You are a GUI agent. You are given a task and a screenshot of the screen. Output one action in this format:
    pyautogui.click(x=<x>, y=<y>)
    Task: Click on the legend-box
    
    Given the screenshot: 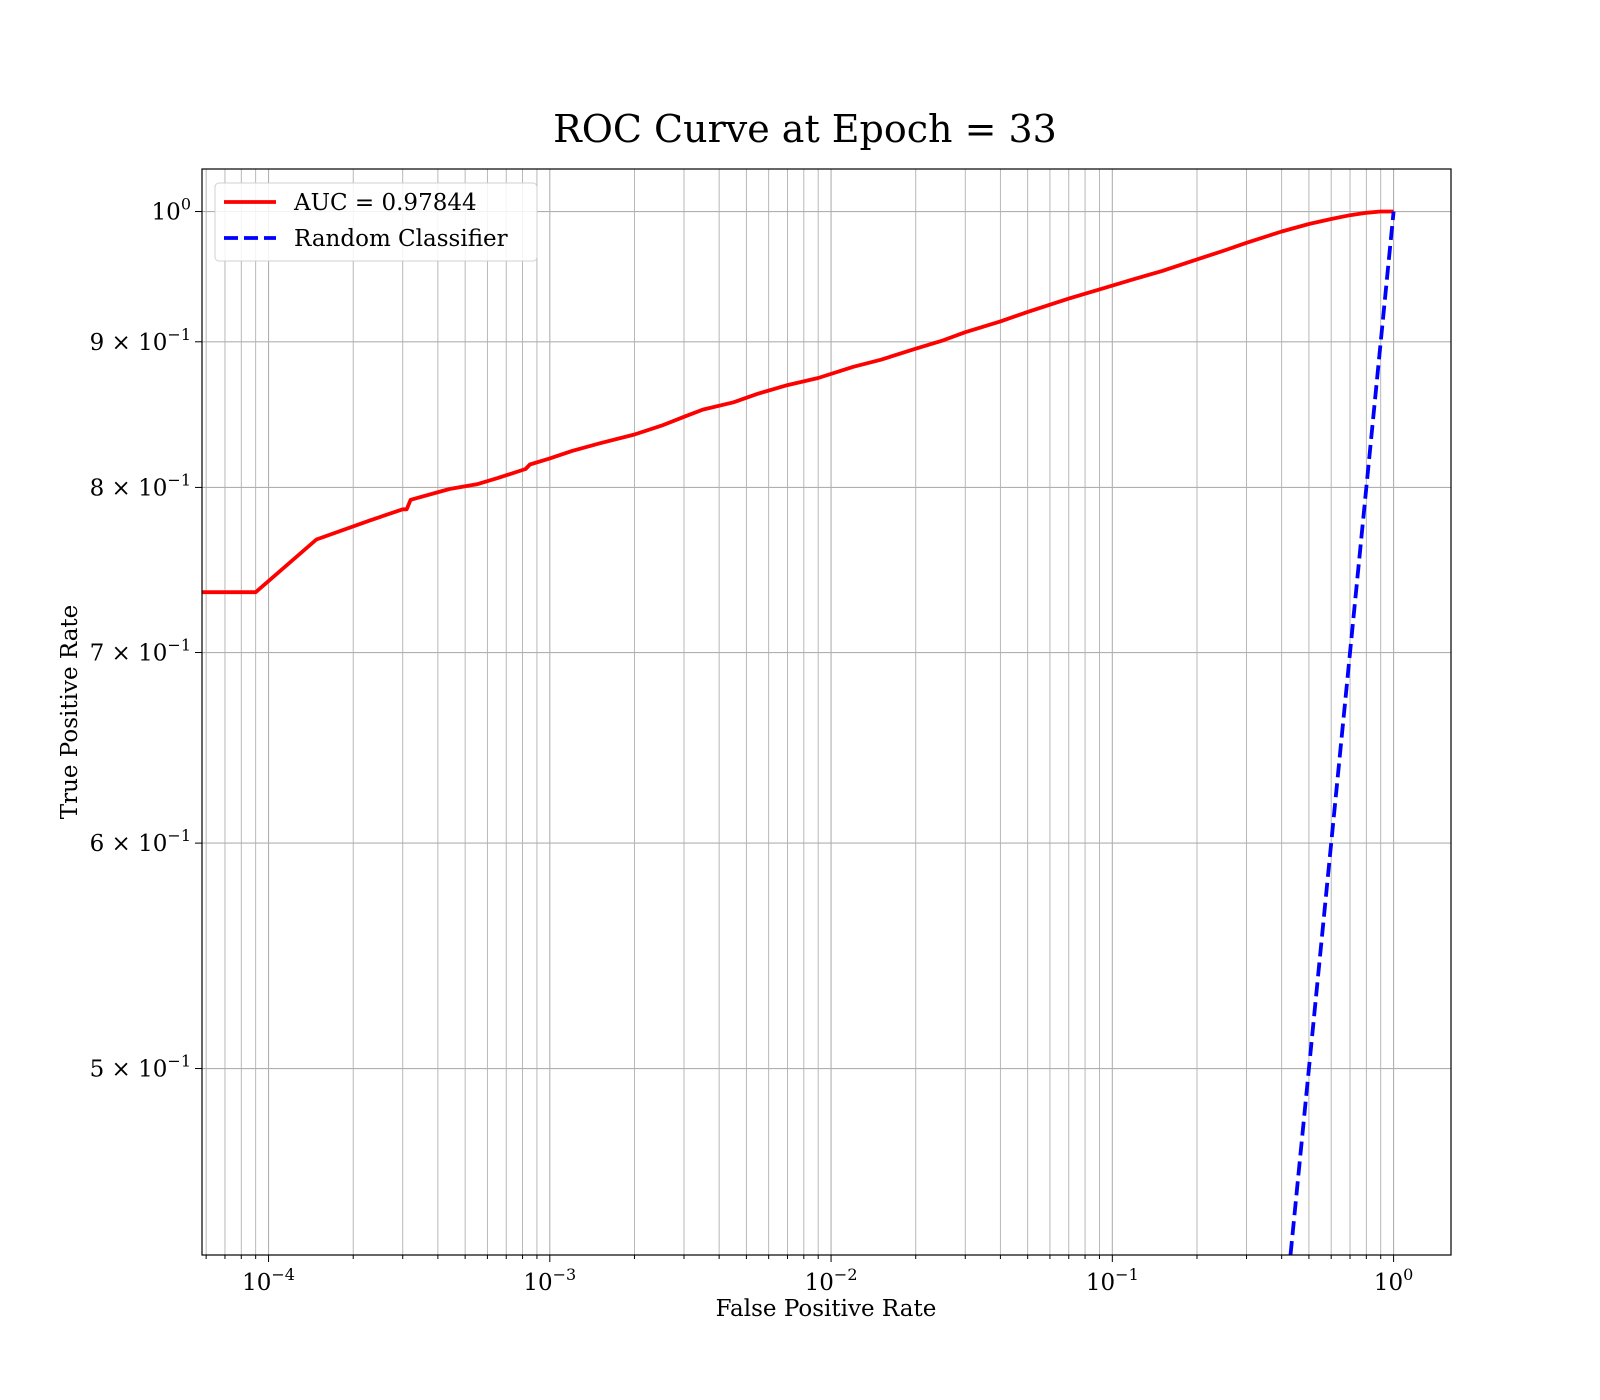 What is the action you would take?
    pyautogui.click(x=376, y=222)
    